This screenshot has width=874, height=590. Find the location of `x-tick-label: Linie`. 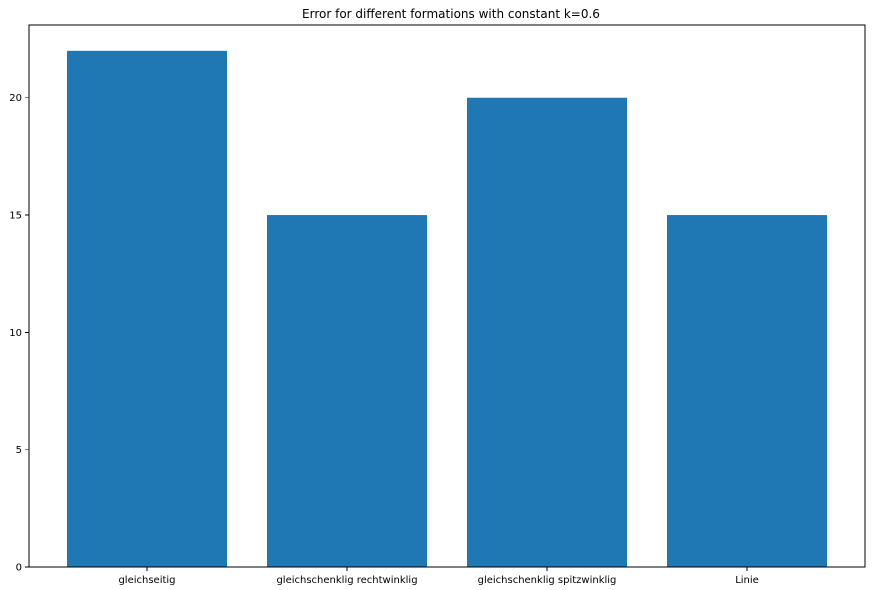

x-tick-label: Linie is located at coordinates (747, 580).